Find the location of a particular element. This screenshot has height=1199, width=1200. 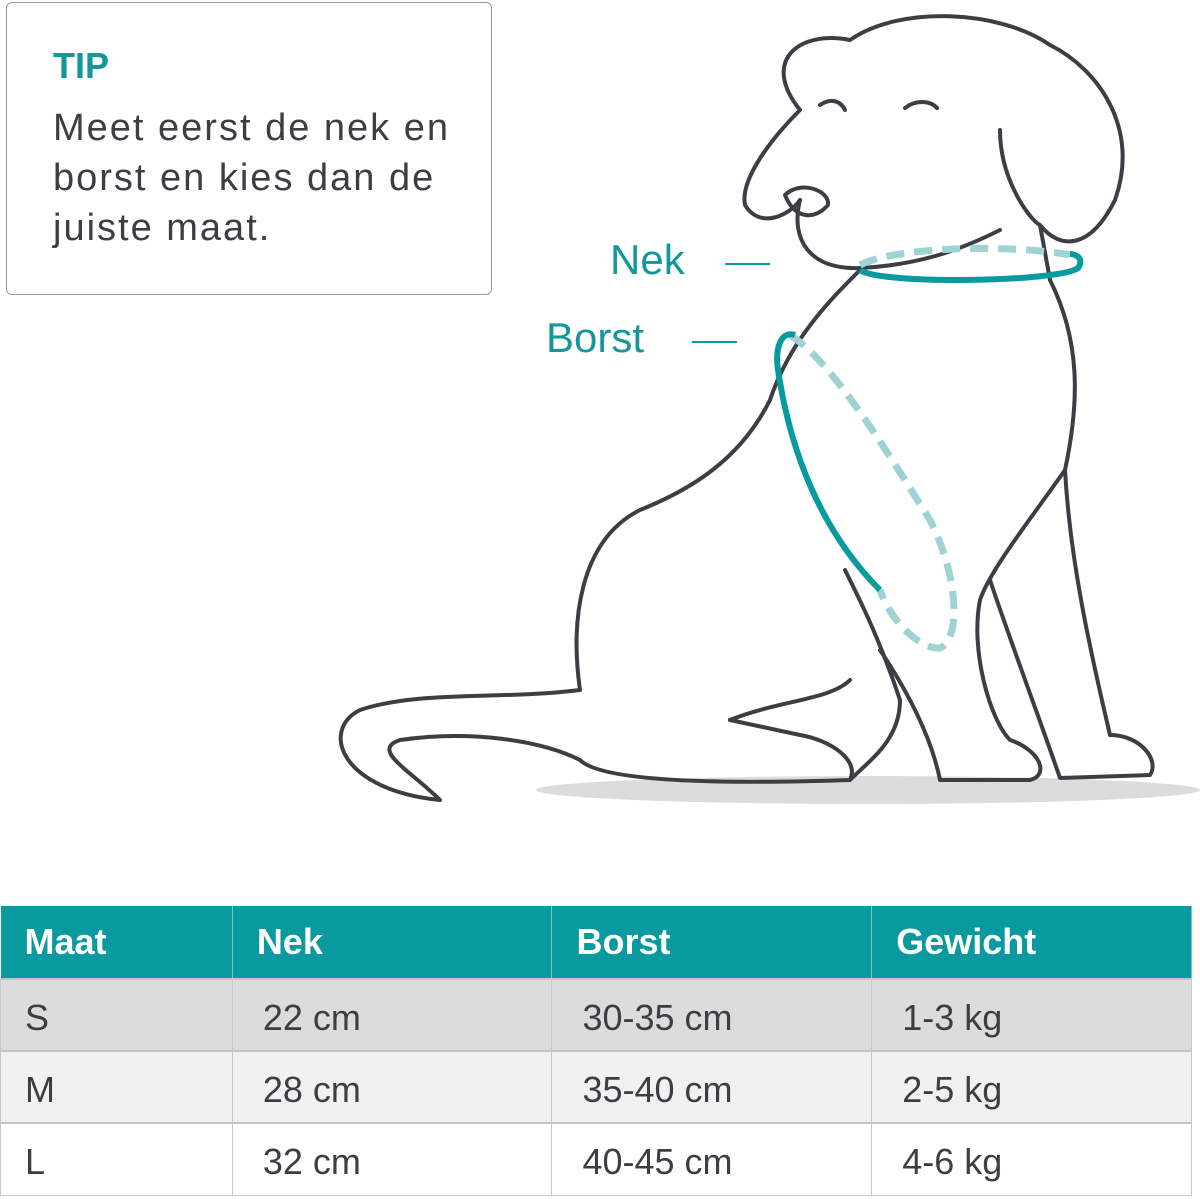

table-row: S 22 cm 30-35 cm 1-3 kg is located at coordinates (596, 1014).